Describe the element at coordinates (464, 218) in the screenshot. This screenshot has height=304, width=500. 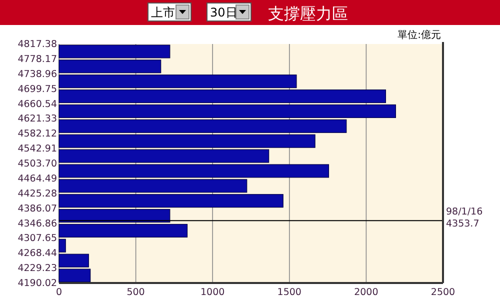
I see `ref-line-label: 98/1/16 4353.7` at that location.